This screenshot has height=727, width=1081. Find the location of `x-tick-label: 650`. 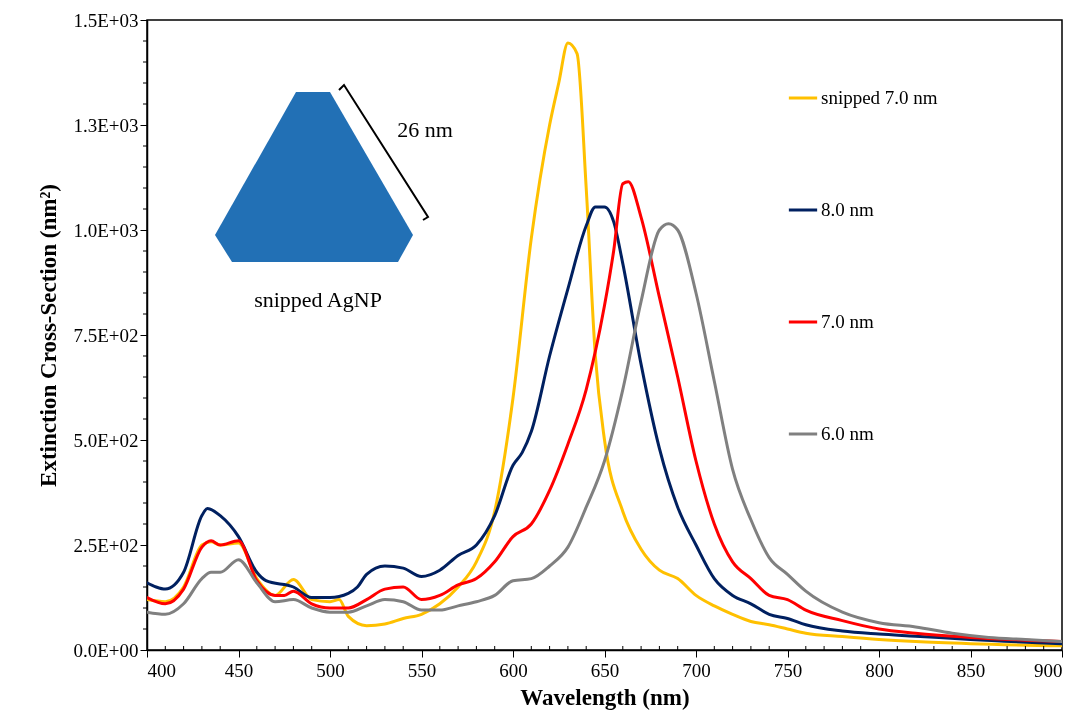

x-tick-label: 650 is located at coordinates (605, 670).